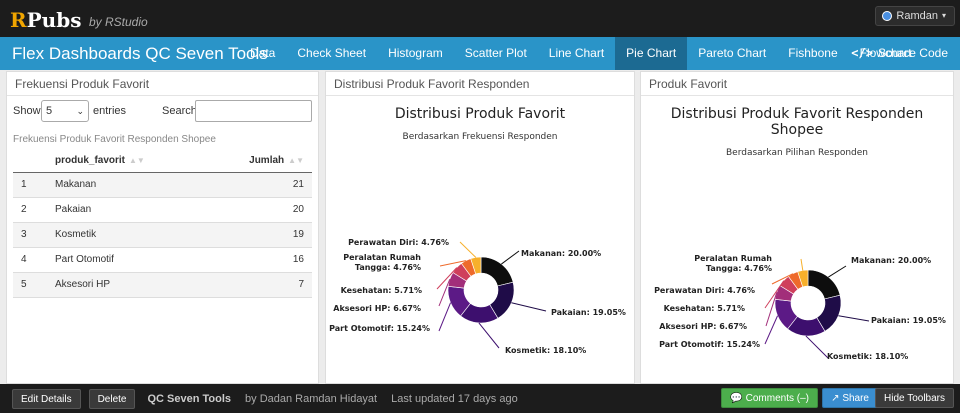 Image resolution: width=960 pixels, height=413 pixels. Describe the element at coordinates (54, 20) in the screenshot. I see `logo-text: Pubs` at that location.